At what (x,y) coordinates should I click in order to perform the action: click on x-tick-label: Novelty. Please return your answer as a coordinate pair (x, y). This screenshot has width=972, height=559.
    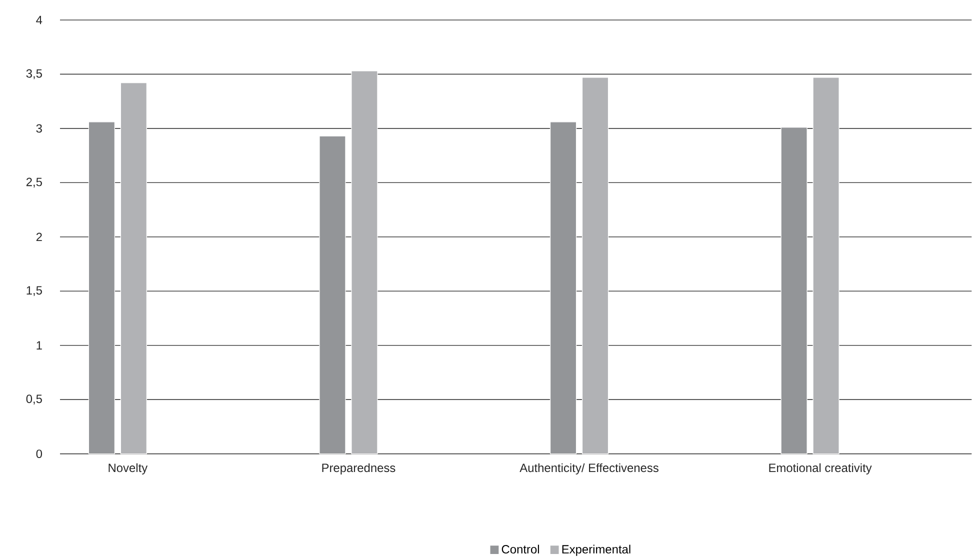
    Looking at the image, I should click on (128, 469).